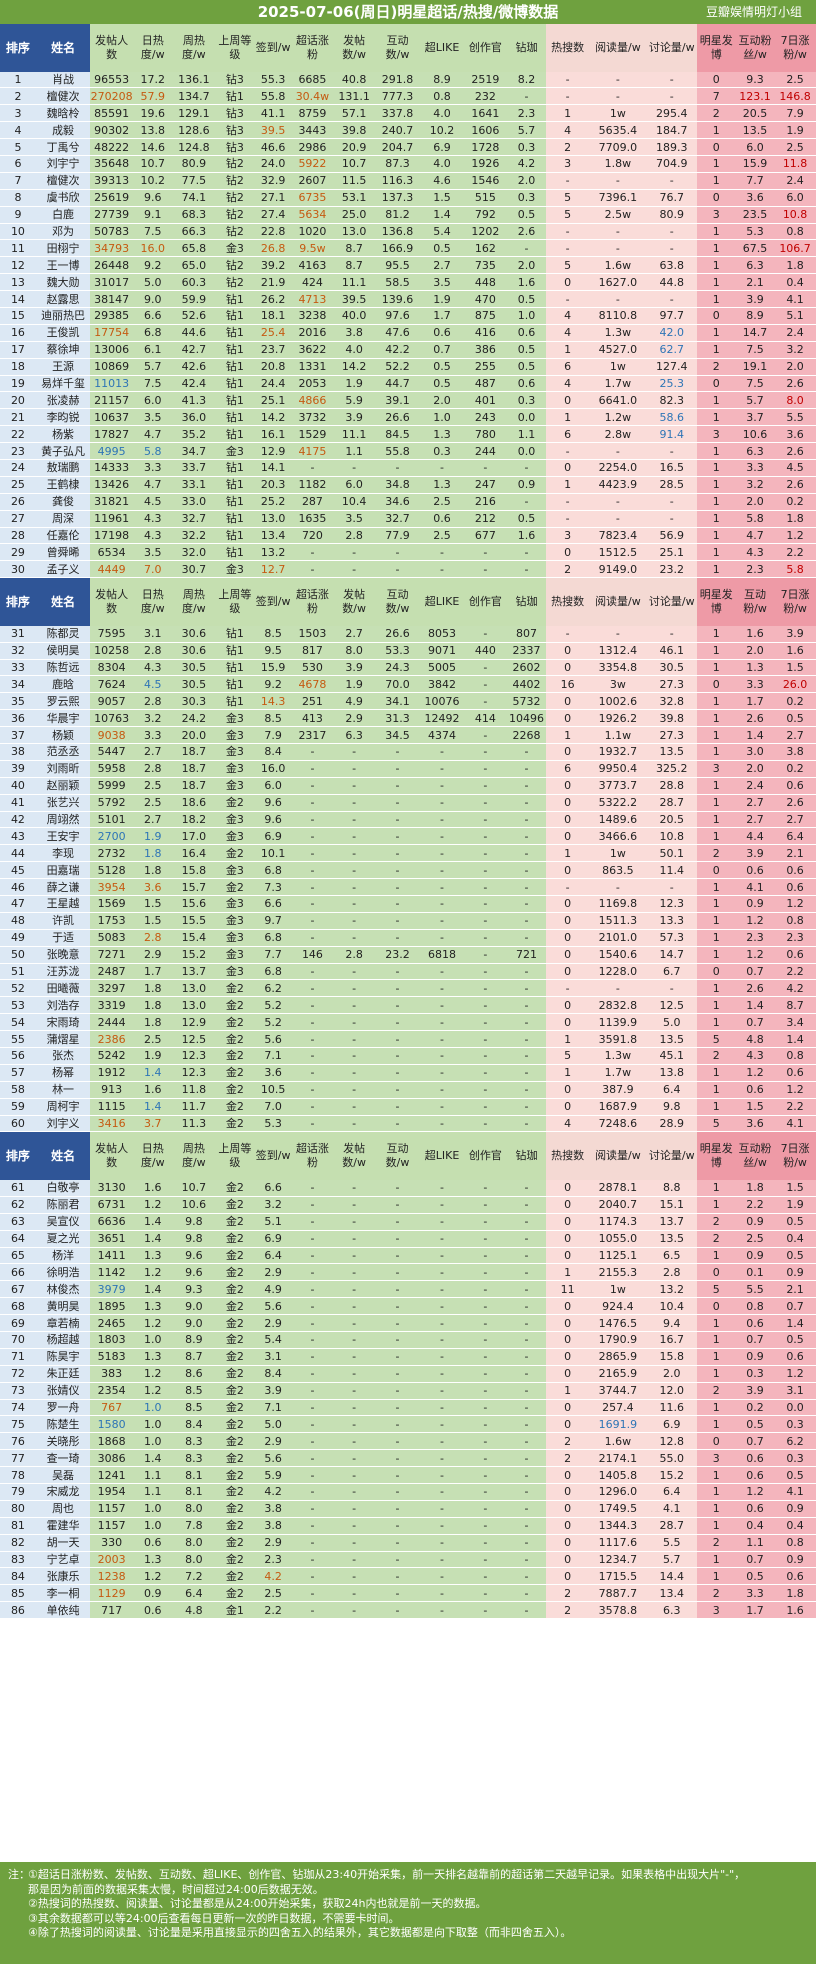 The image size is (816, 1964). What do you see at coordinates (716, 96) in the screenshot?
I see `cell-star-posts: 7` at bounding box center [716, 96].